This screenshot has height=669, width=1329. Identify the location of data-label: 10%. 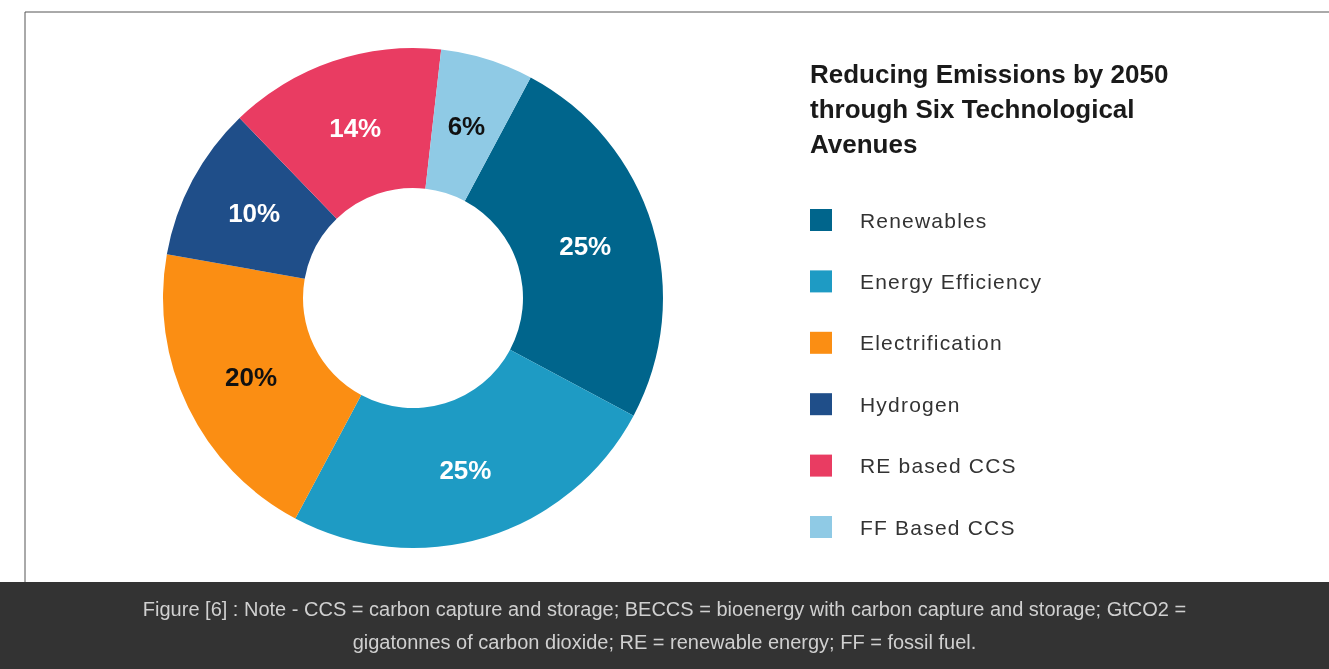
(254, 213).